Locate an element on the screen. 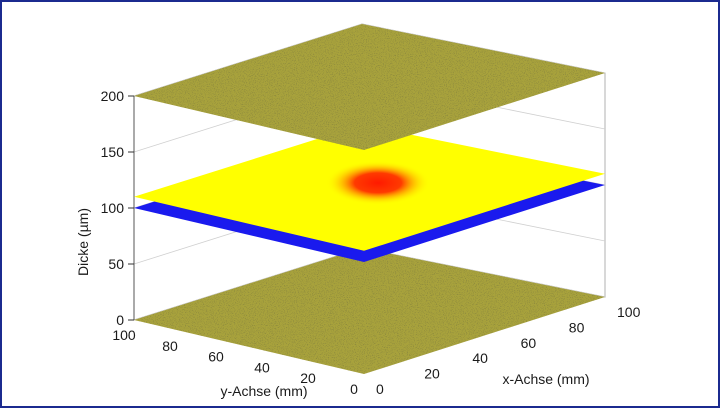  x-tick-label: 0 is located at coordinates (380, 389).